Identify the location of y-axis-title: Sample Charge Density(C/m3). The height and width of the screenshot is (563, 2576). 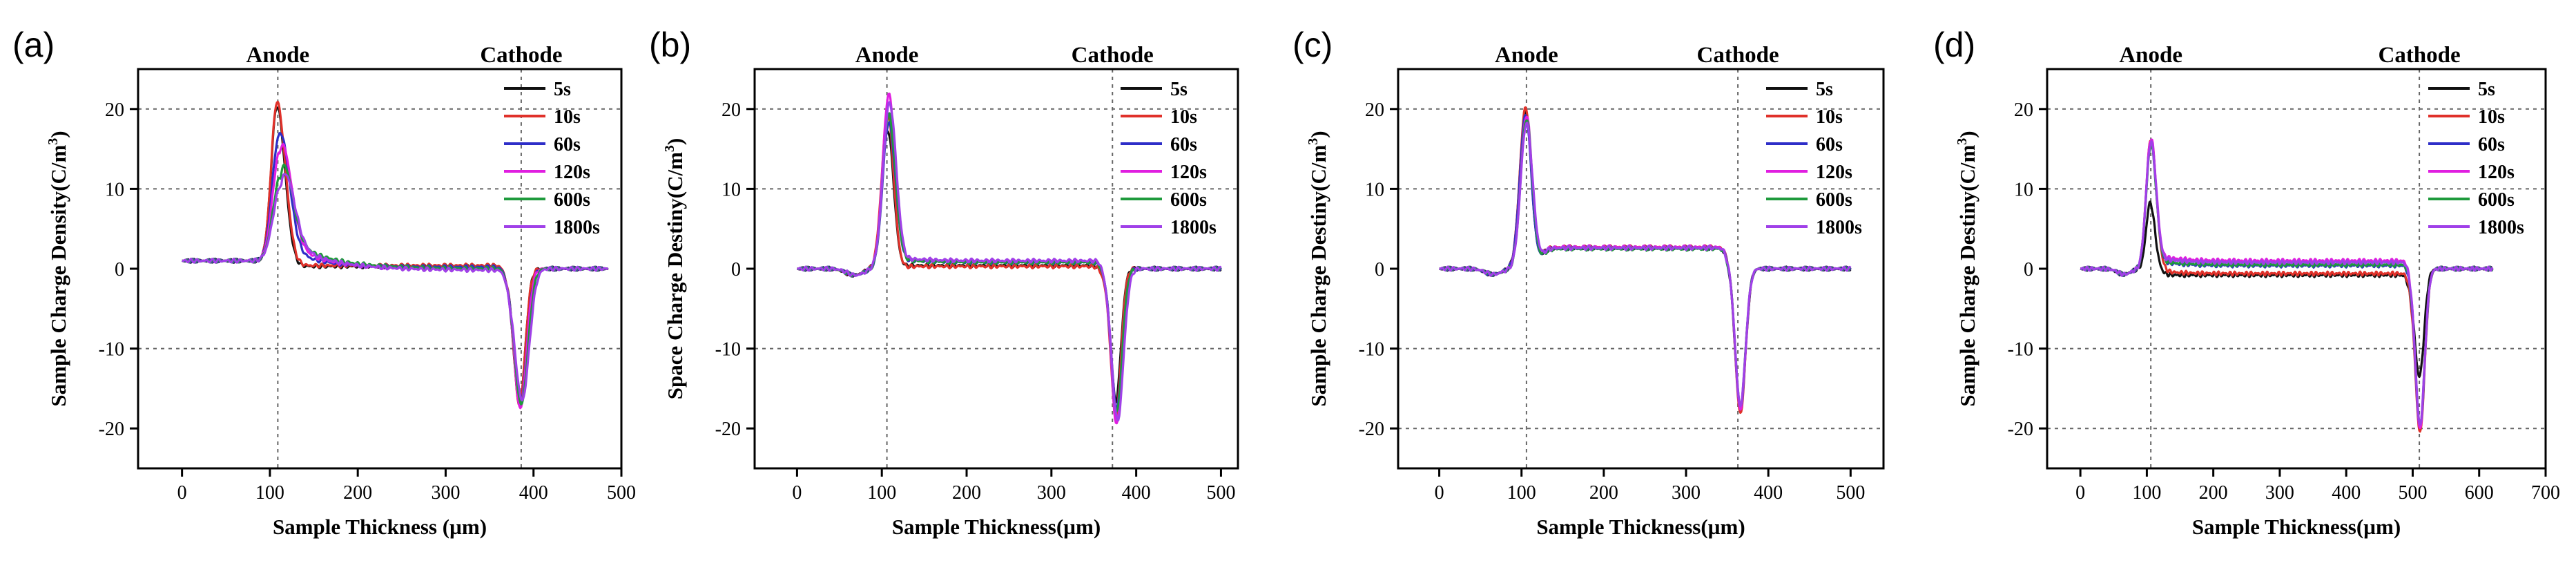
(58, 268).